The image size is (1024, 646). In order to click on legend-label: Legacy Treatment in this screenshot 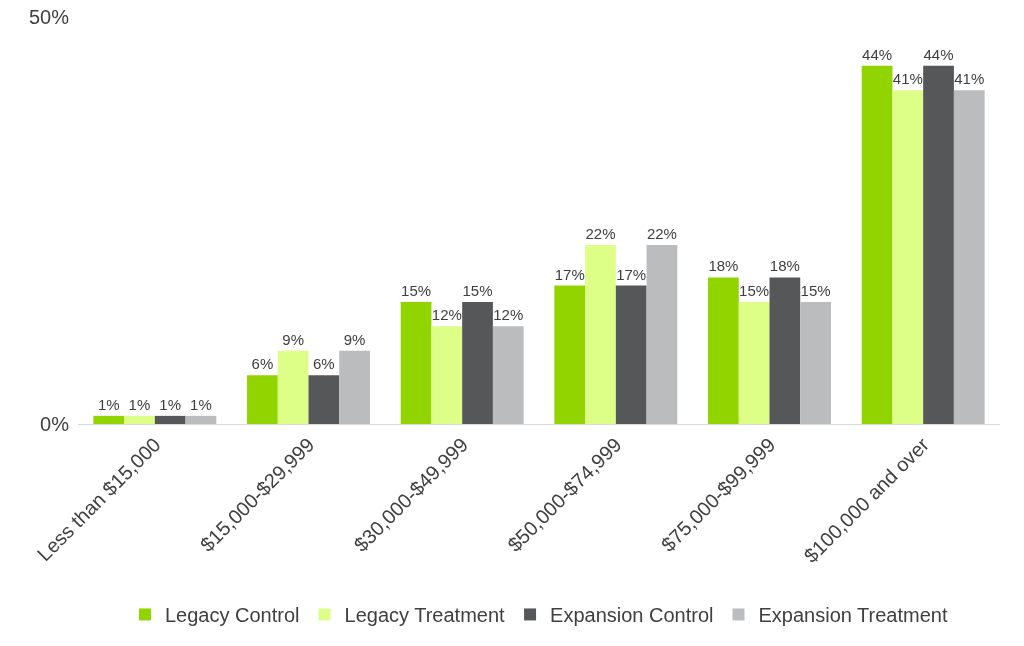, I will do `click(425, 615)`.